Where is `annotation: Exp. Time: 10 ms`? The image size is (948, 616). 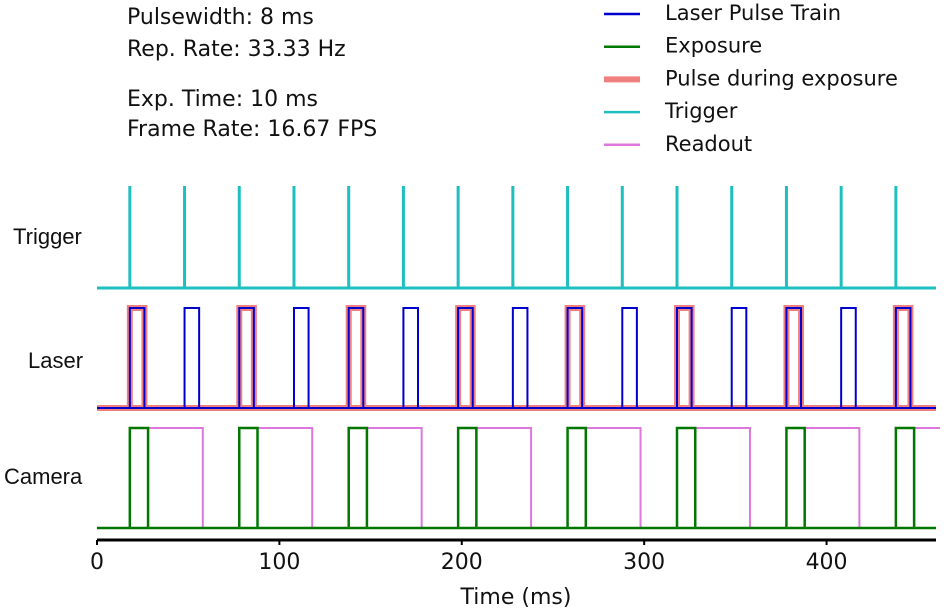 annotation: Exp. Time: 10 ms is located at coordinates (222, 99).